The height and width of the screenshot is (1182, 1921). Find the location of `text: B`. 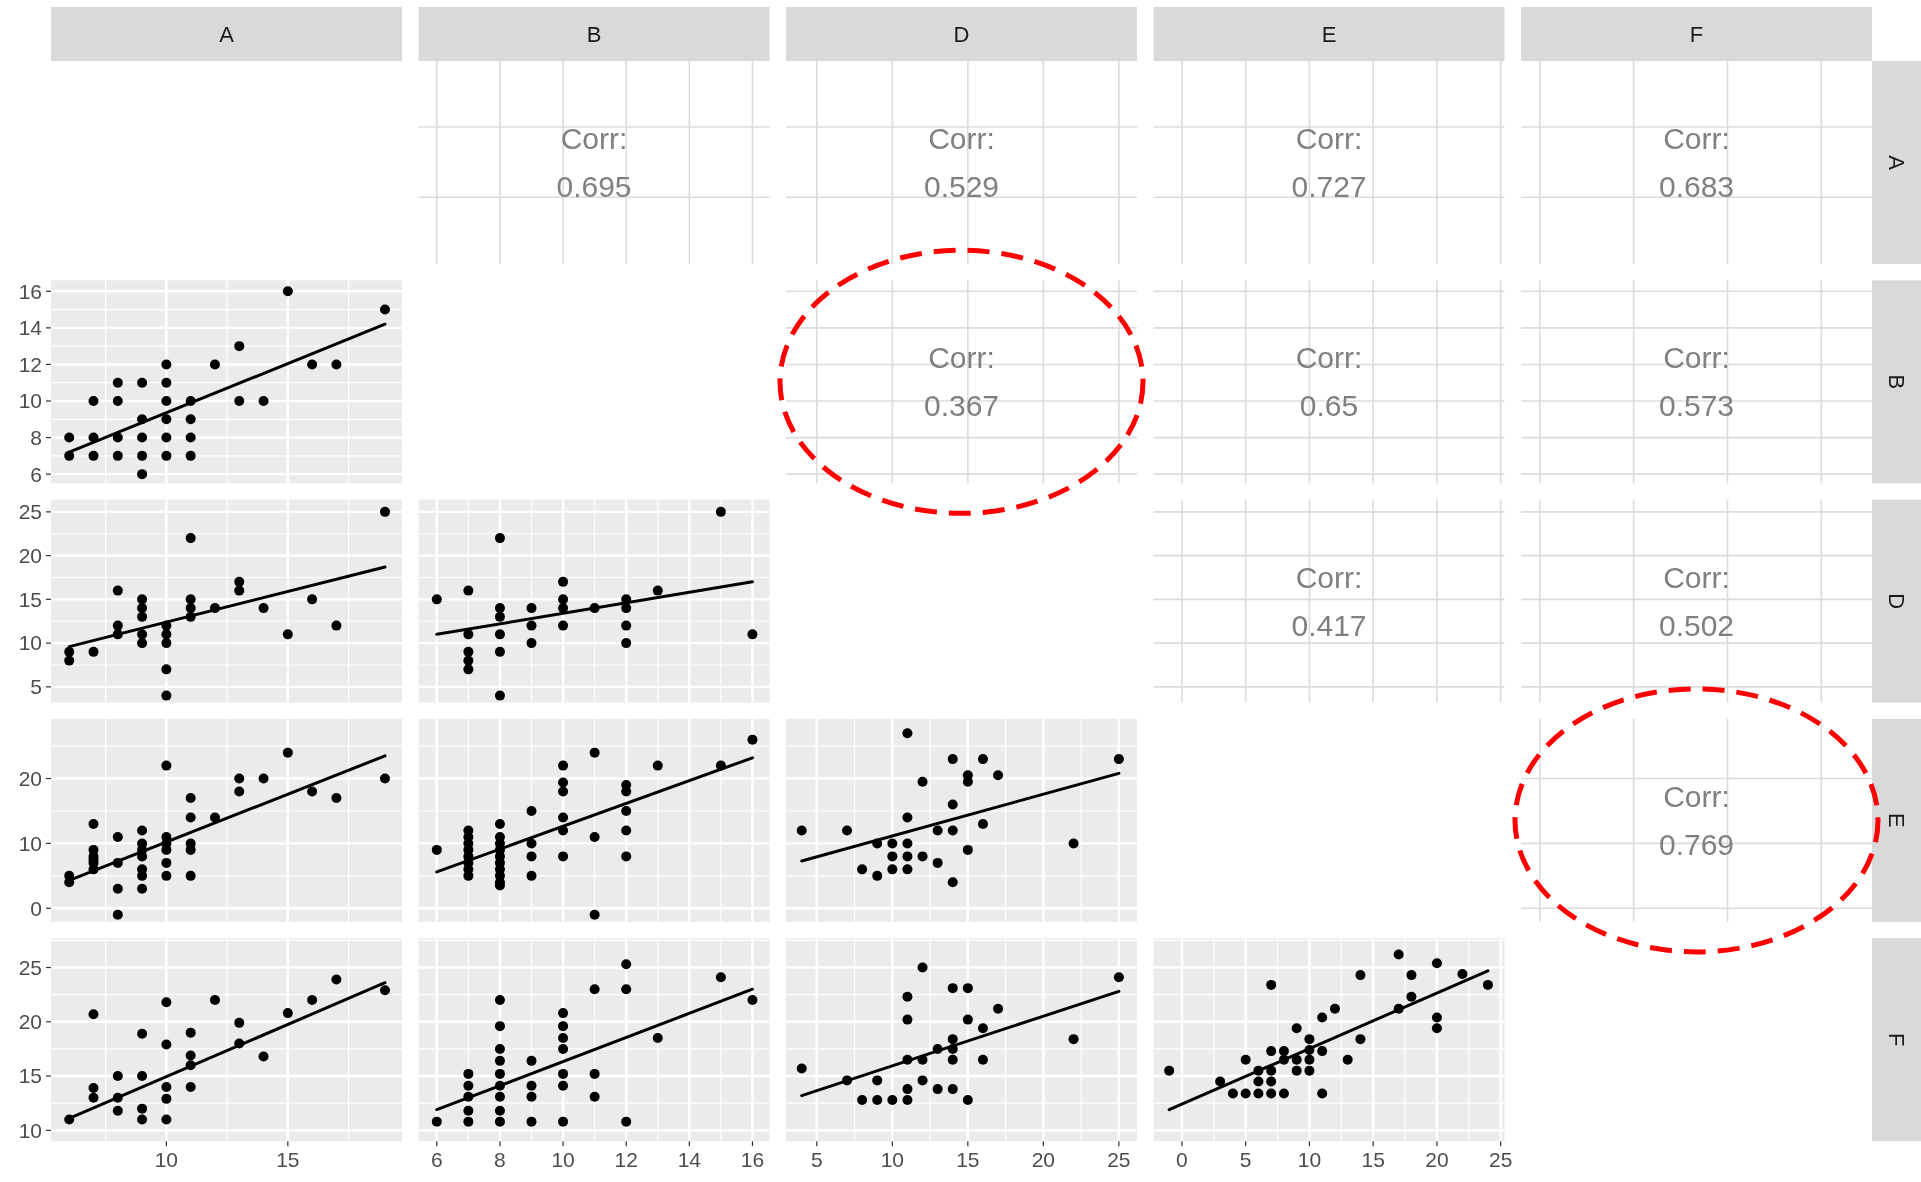

text: B is located at coordinates (594, 34).